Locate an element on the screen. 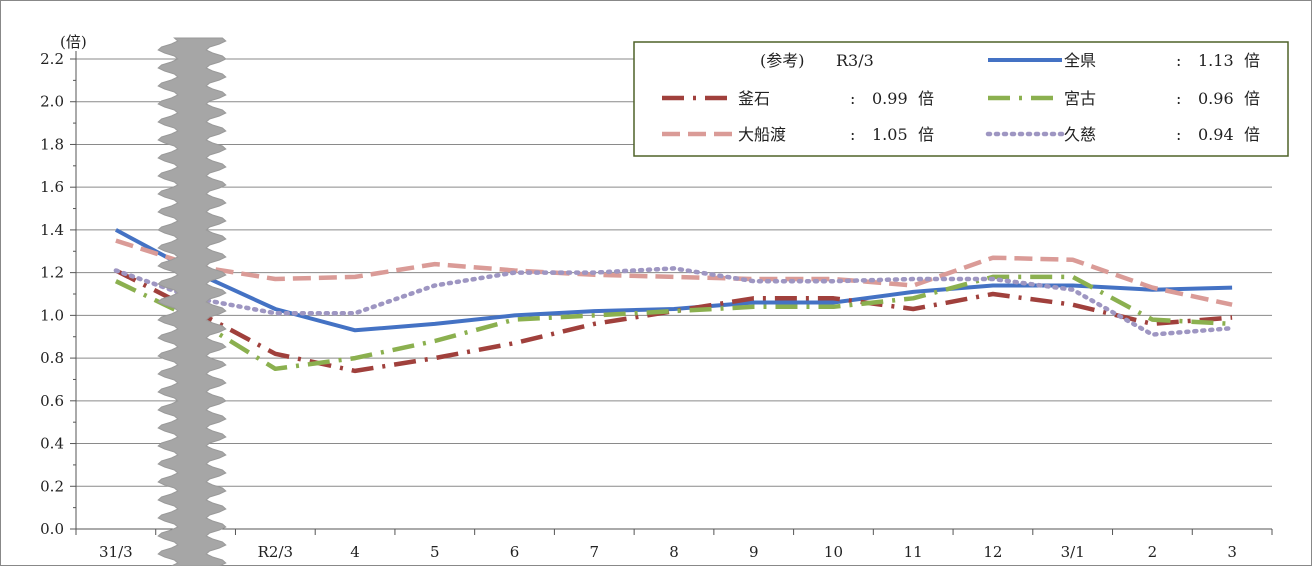 This screenshot has width=1312, height=566. x-tick-label: 31/3 is located at coordinates (116, 552).